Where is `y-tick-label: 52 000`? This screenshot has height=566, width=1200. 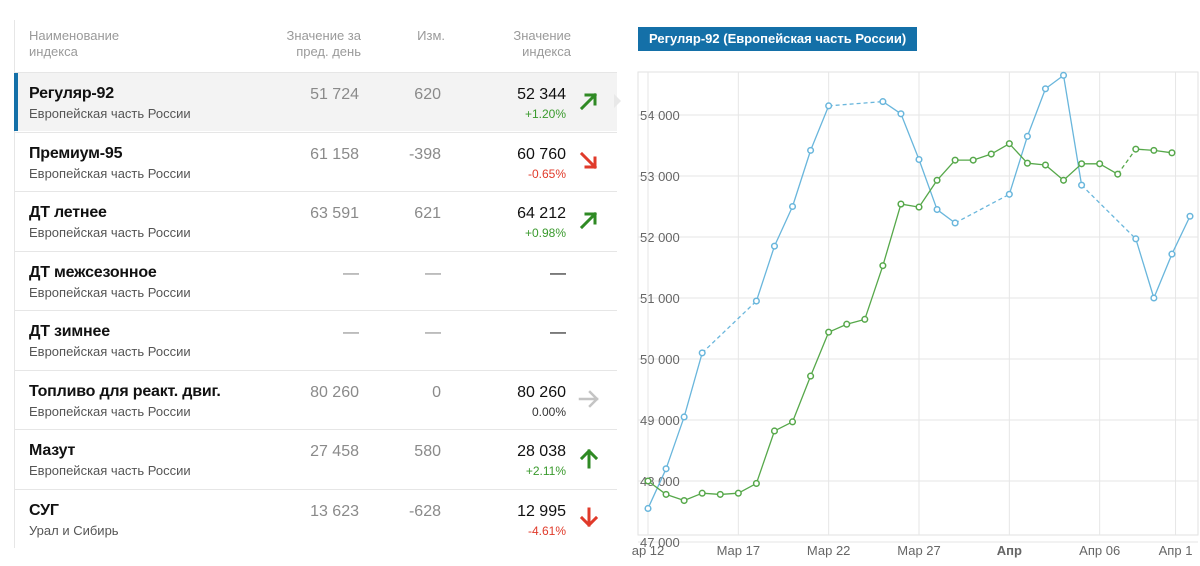
y-tick-label: 52 000 is located at coordinates (660, 237).